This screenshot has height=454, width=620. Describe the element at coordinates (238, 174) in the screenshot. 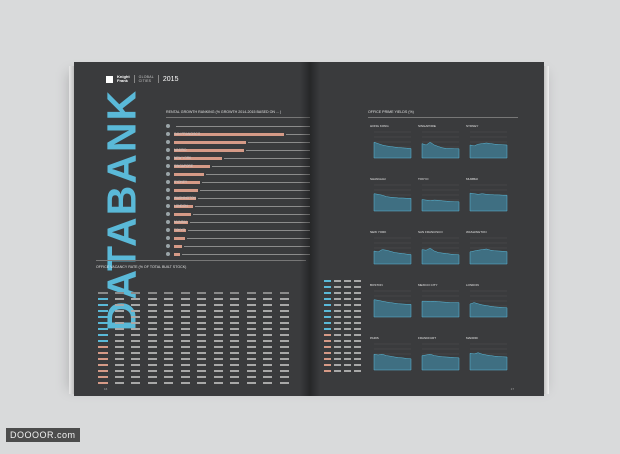

I see `ranking-row: 25.0%` at that location.